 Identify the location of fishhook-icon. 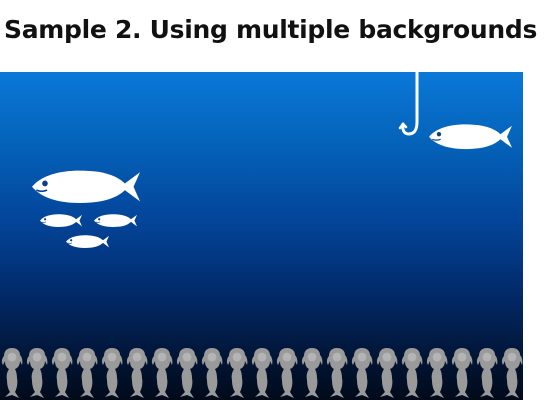
(408, 104).